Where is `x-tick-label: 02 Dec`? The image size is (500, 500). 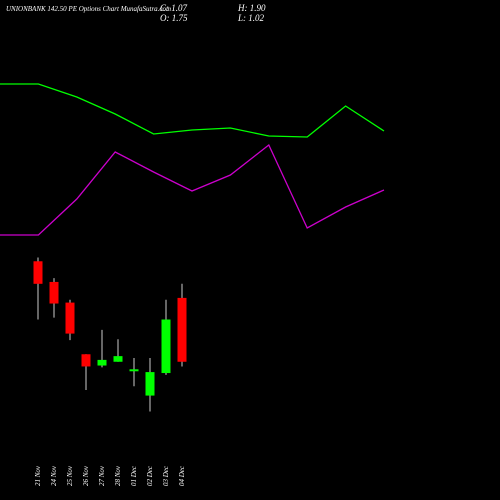
x-tick-label: 02 Dec is located at coordinates (150, 475).